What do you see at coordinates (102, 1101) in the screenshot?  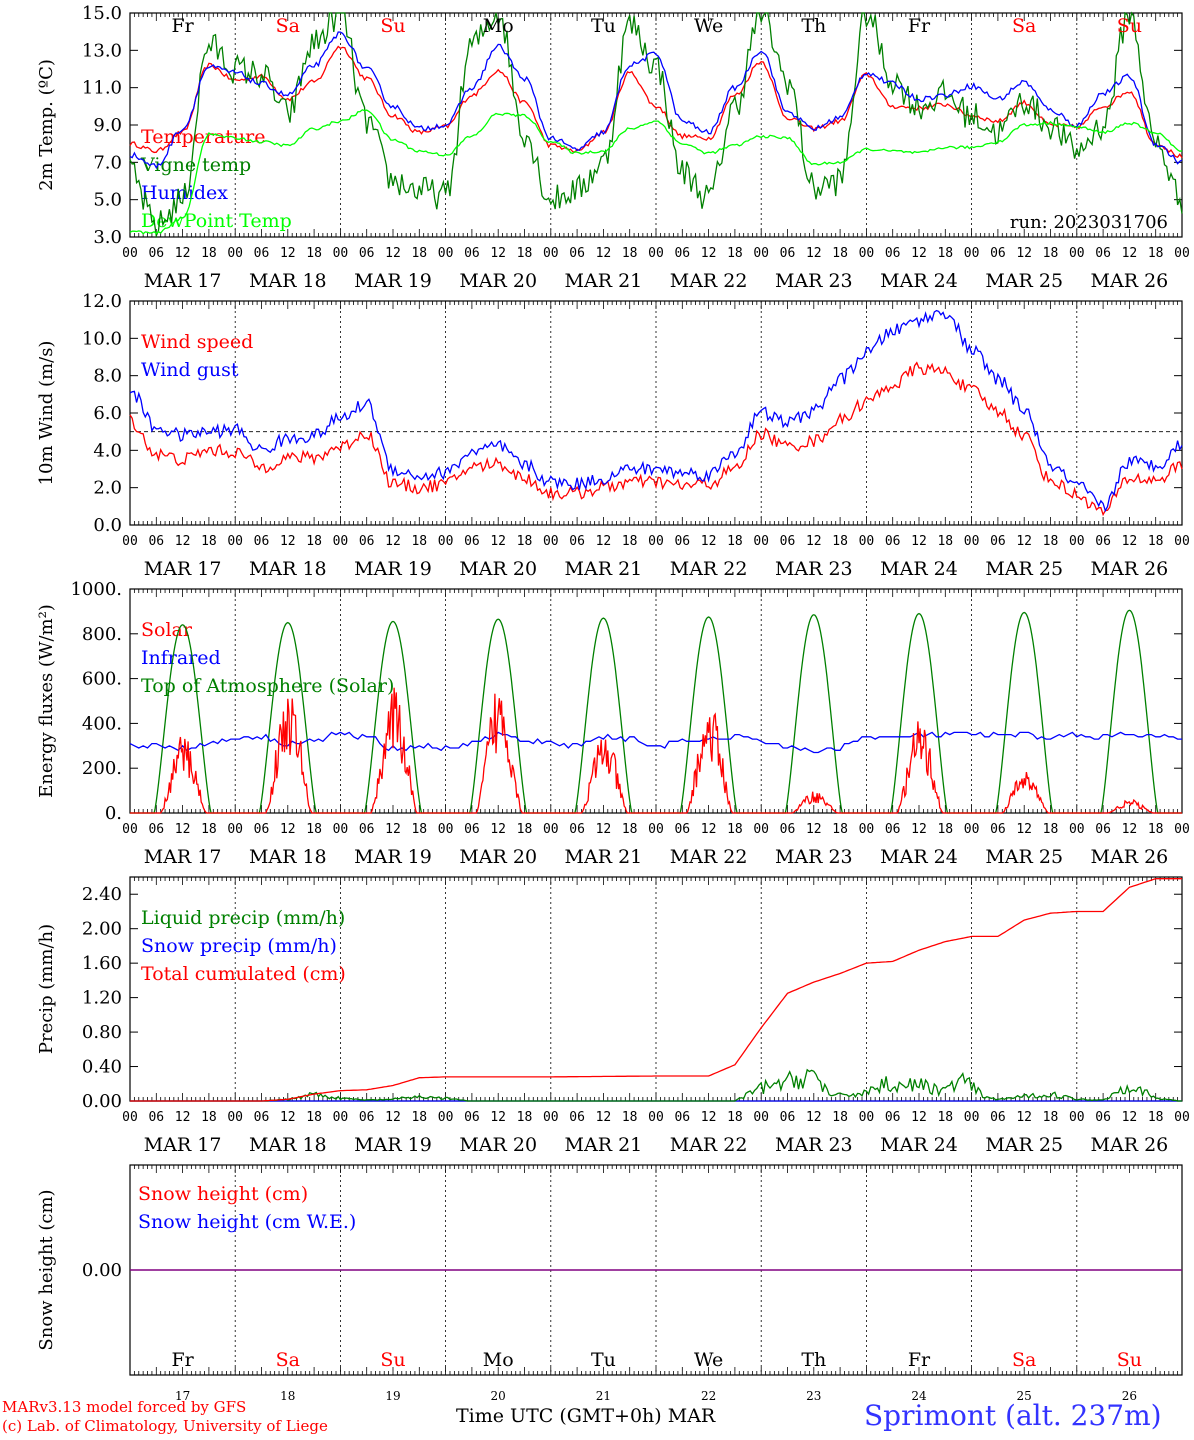 I see `y-tick-label: 0.00` at bounding box center [102, 1101].